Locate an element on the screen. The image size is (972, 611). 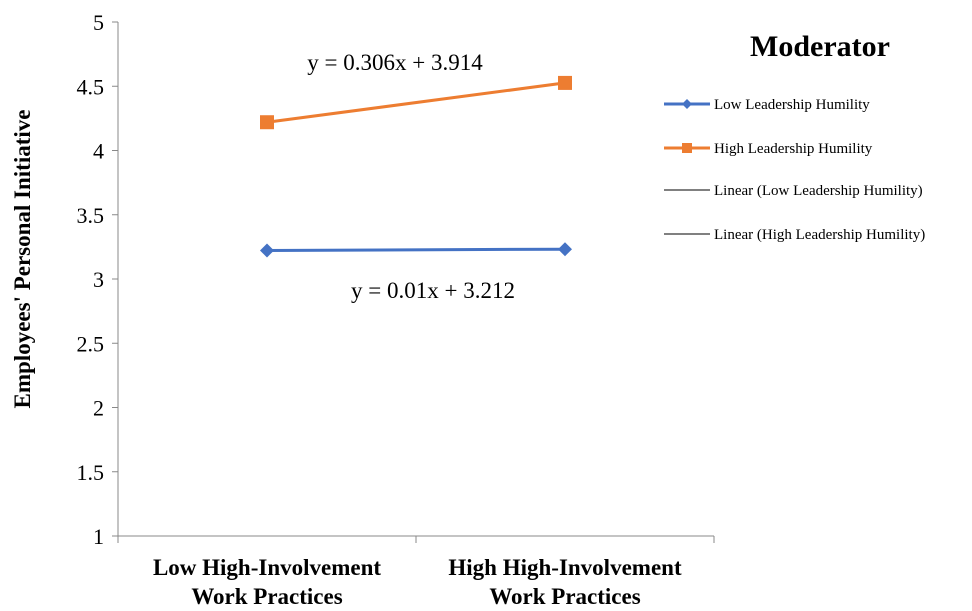
legend-title: Moderator is located at coordinates (820, 46).